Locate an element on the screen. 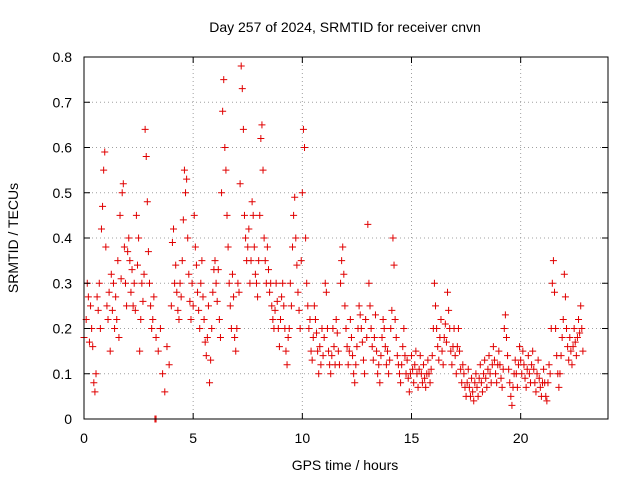 The image size is (640, 480). x-tick-label: 0 is located at coordinates (84, 438).